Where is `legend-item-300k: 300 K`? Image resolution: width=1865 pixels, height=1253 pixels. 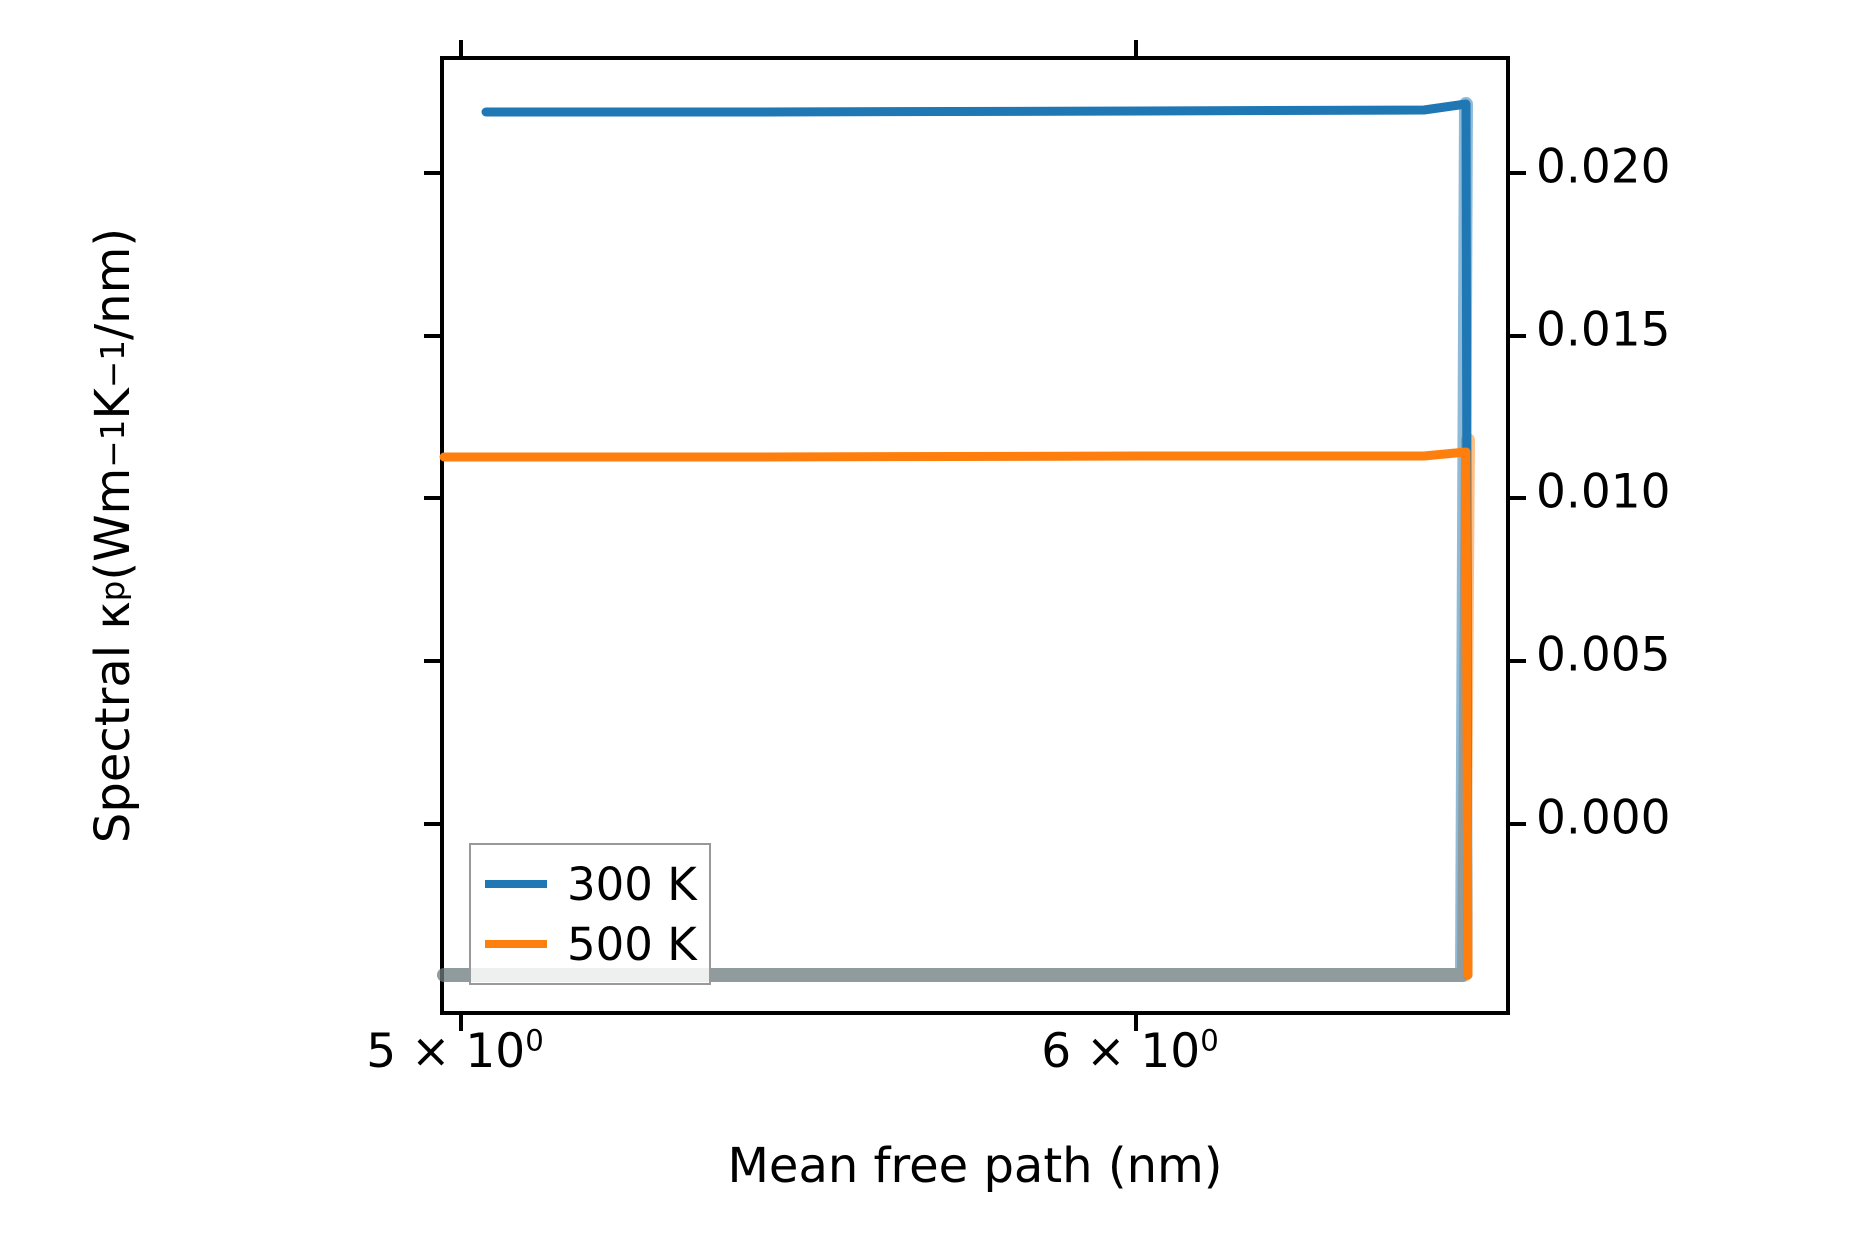 legend-item-300k: 300 K is located at coordinates (591, 884).